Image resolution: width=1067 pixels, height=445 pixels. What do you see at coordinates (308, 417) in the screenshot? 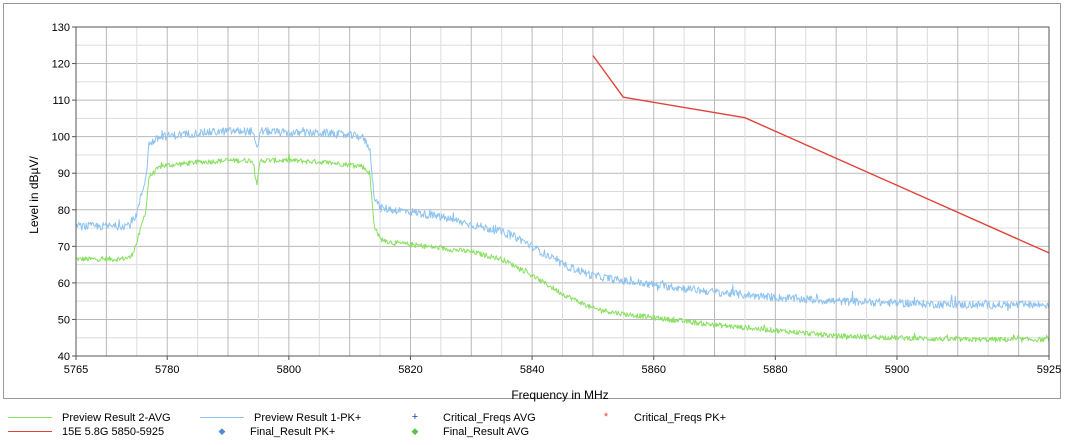
I see `legend-label-preview-pk: Preview Result 1-PK+` at bounding box center [308, 417].